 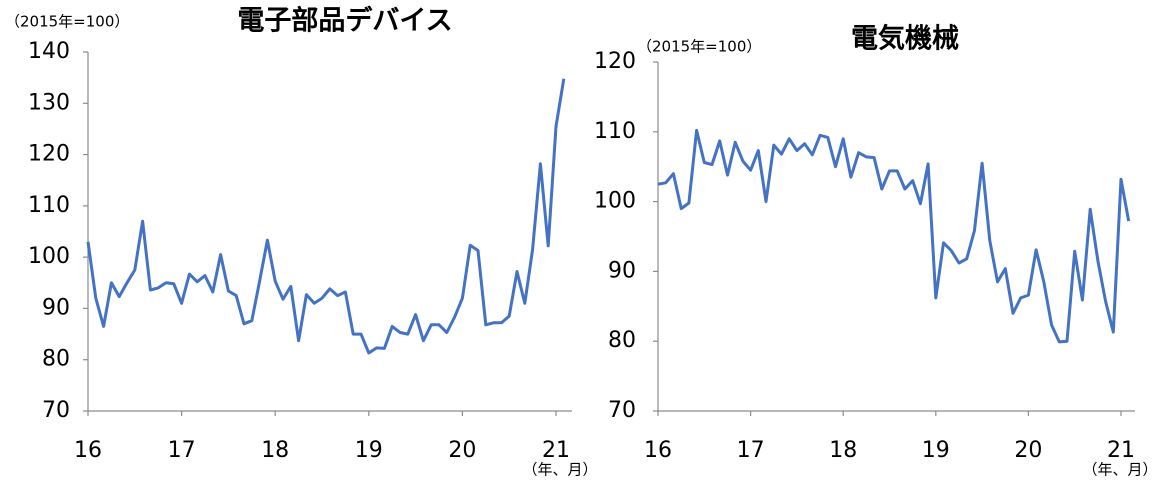 I want to click on y-tick-label: 130, so click(x=49, y=102).